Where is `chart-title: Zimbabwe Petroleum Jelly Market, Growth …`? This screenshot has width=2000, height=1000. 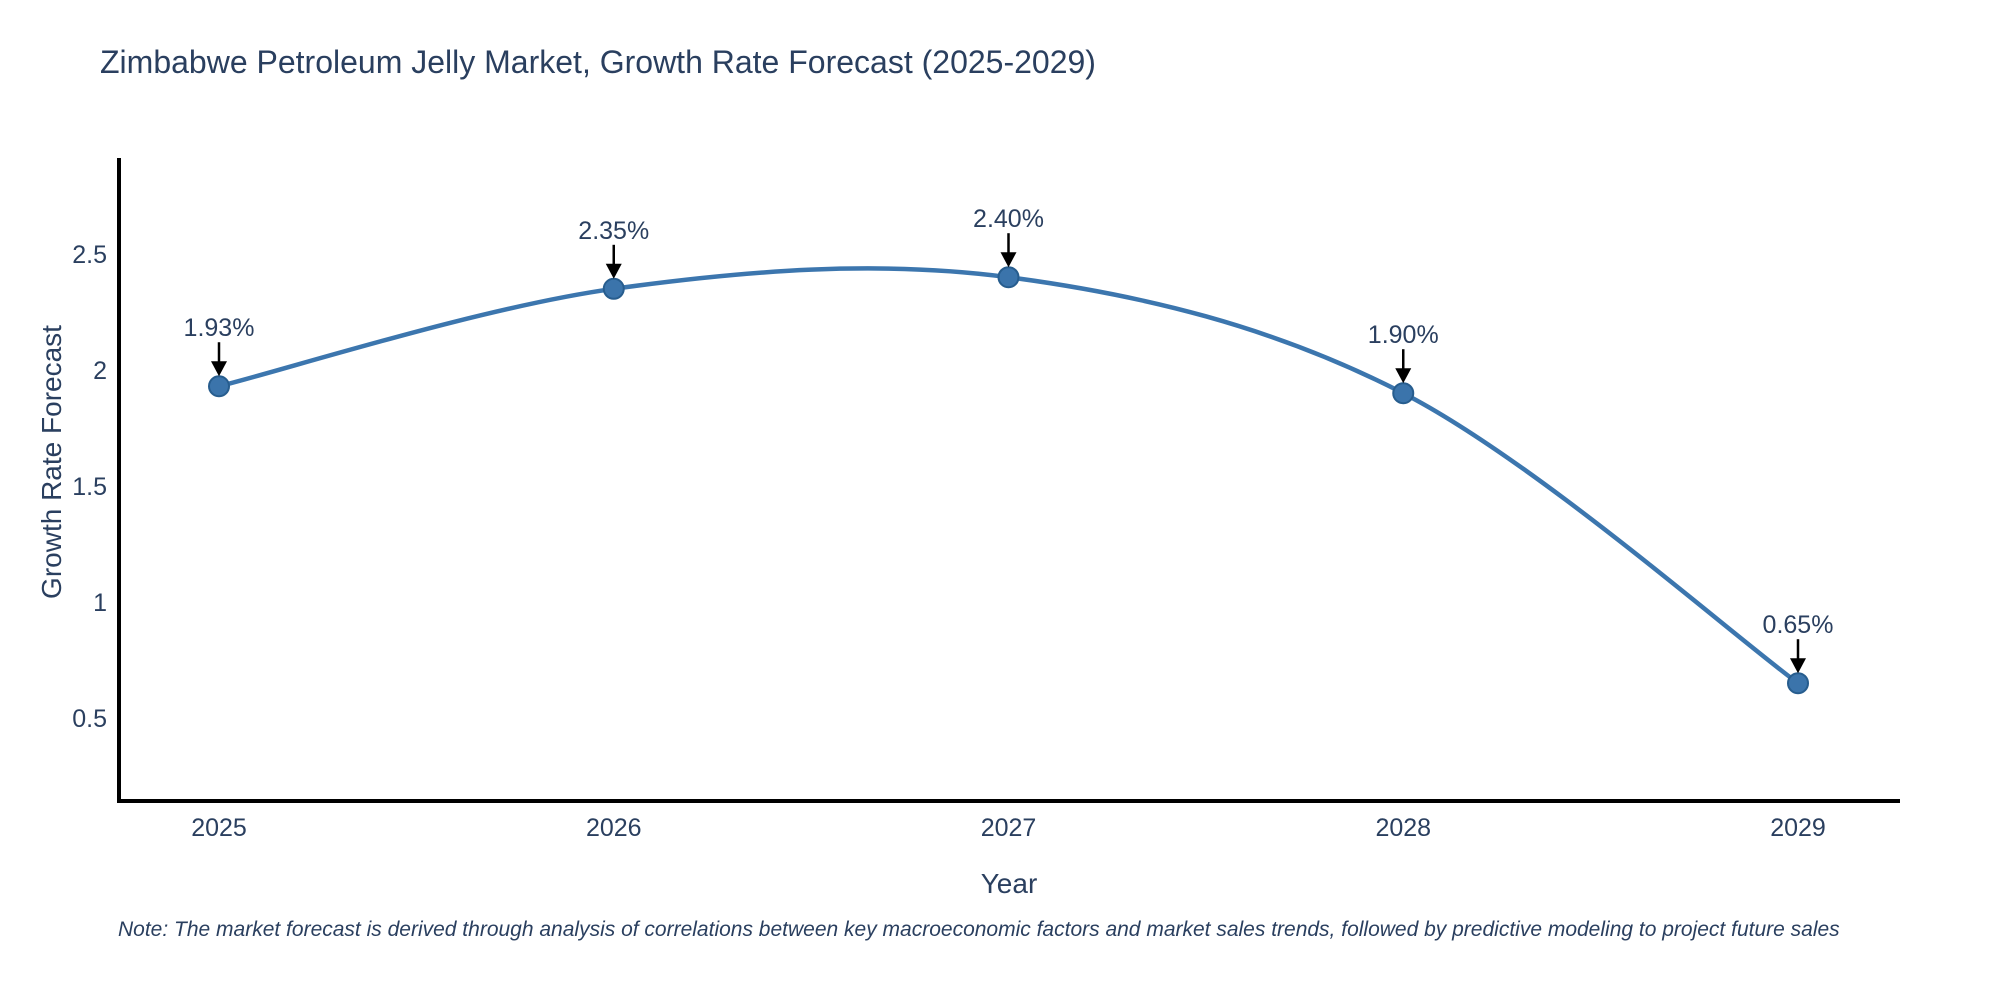
chart-title: Zimbabwe Petroleum Jelly Market, Growth … is located at coordinates (598, 62).